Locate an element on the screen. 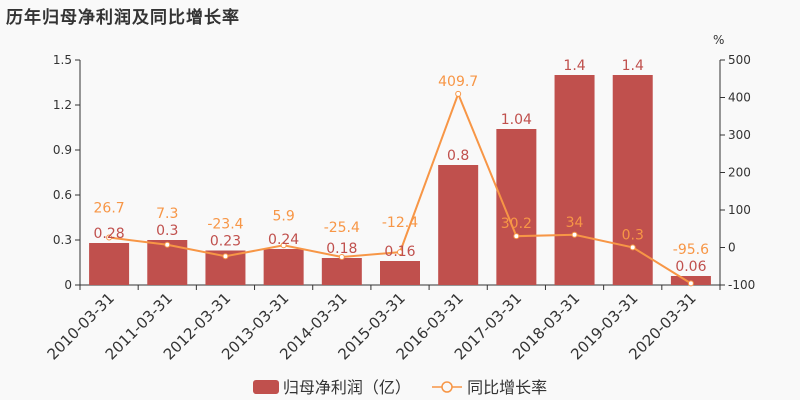 The height and width of the screenshot is (400, 800). growth-label: 7.3 is located at coordinates (167, 214).